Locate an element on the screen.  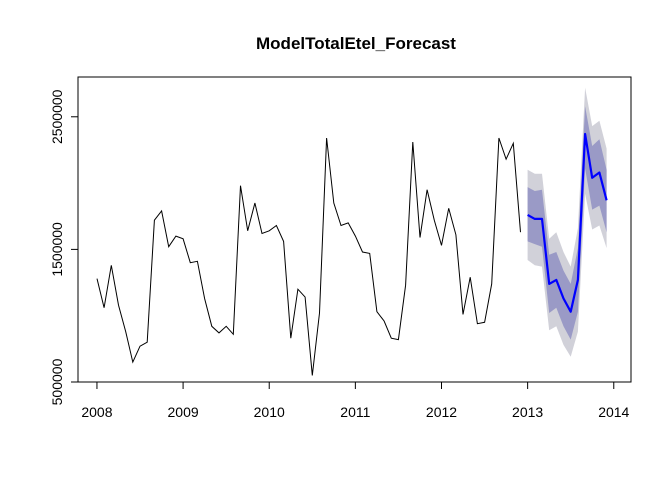
x-tick-label: 2012 is located at coordinates (441, 412).